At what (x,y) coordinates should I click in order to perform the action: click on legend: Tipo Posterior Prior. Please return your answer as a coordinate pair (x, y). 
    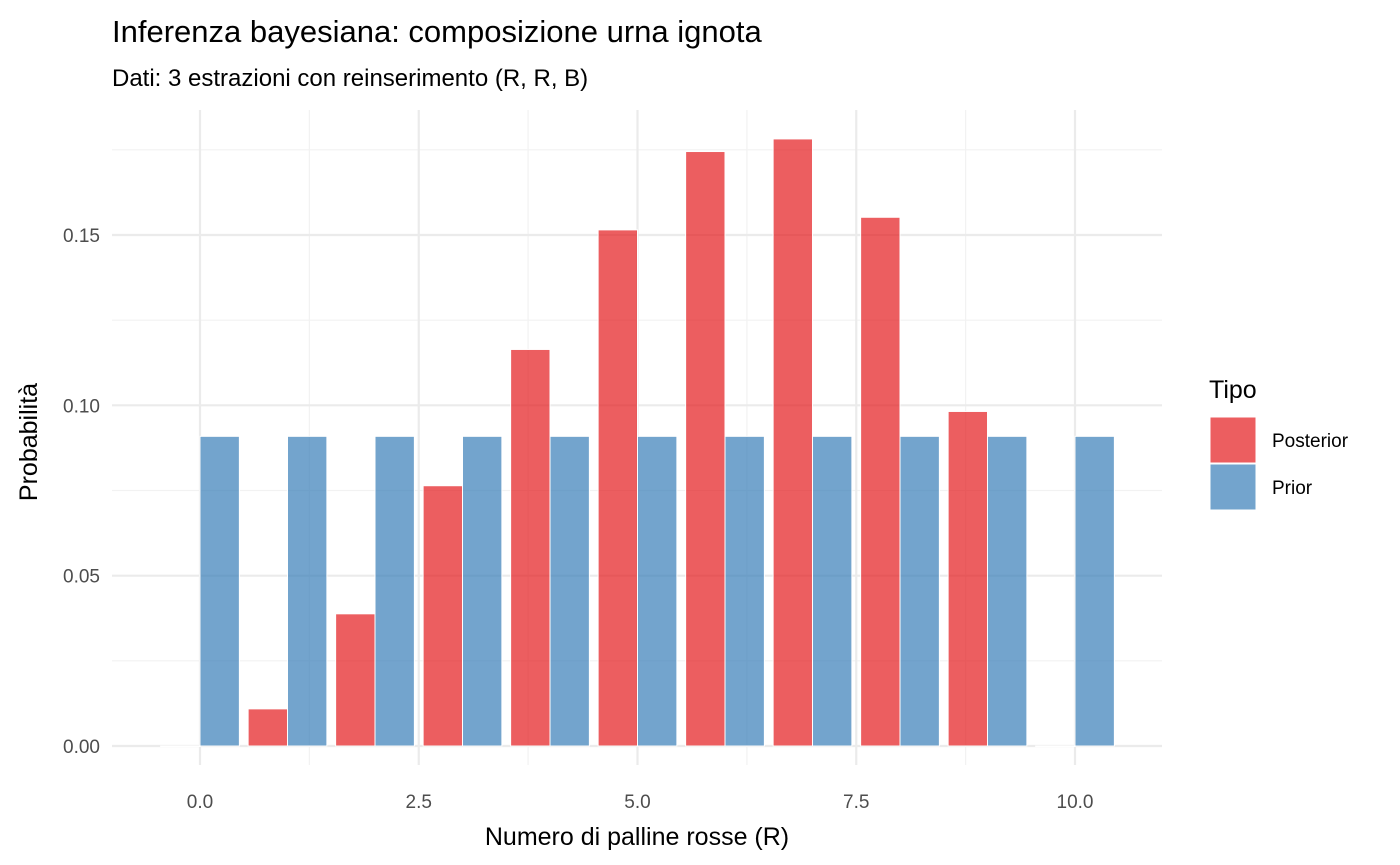
    Looking at the image, I should click on (1279, 443).